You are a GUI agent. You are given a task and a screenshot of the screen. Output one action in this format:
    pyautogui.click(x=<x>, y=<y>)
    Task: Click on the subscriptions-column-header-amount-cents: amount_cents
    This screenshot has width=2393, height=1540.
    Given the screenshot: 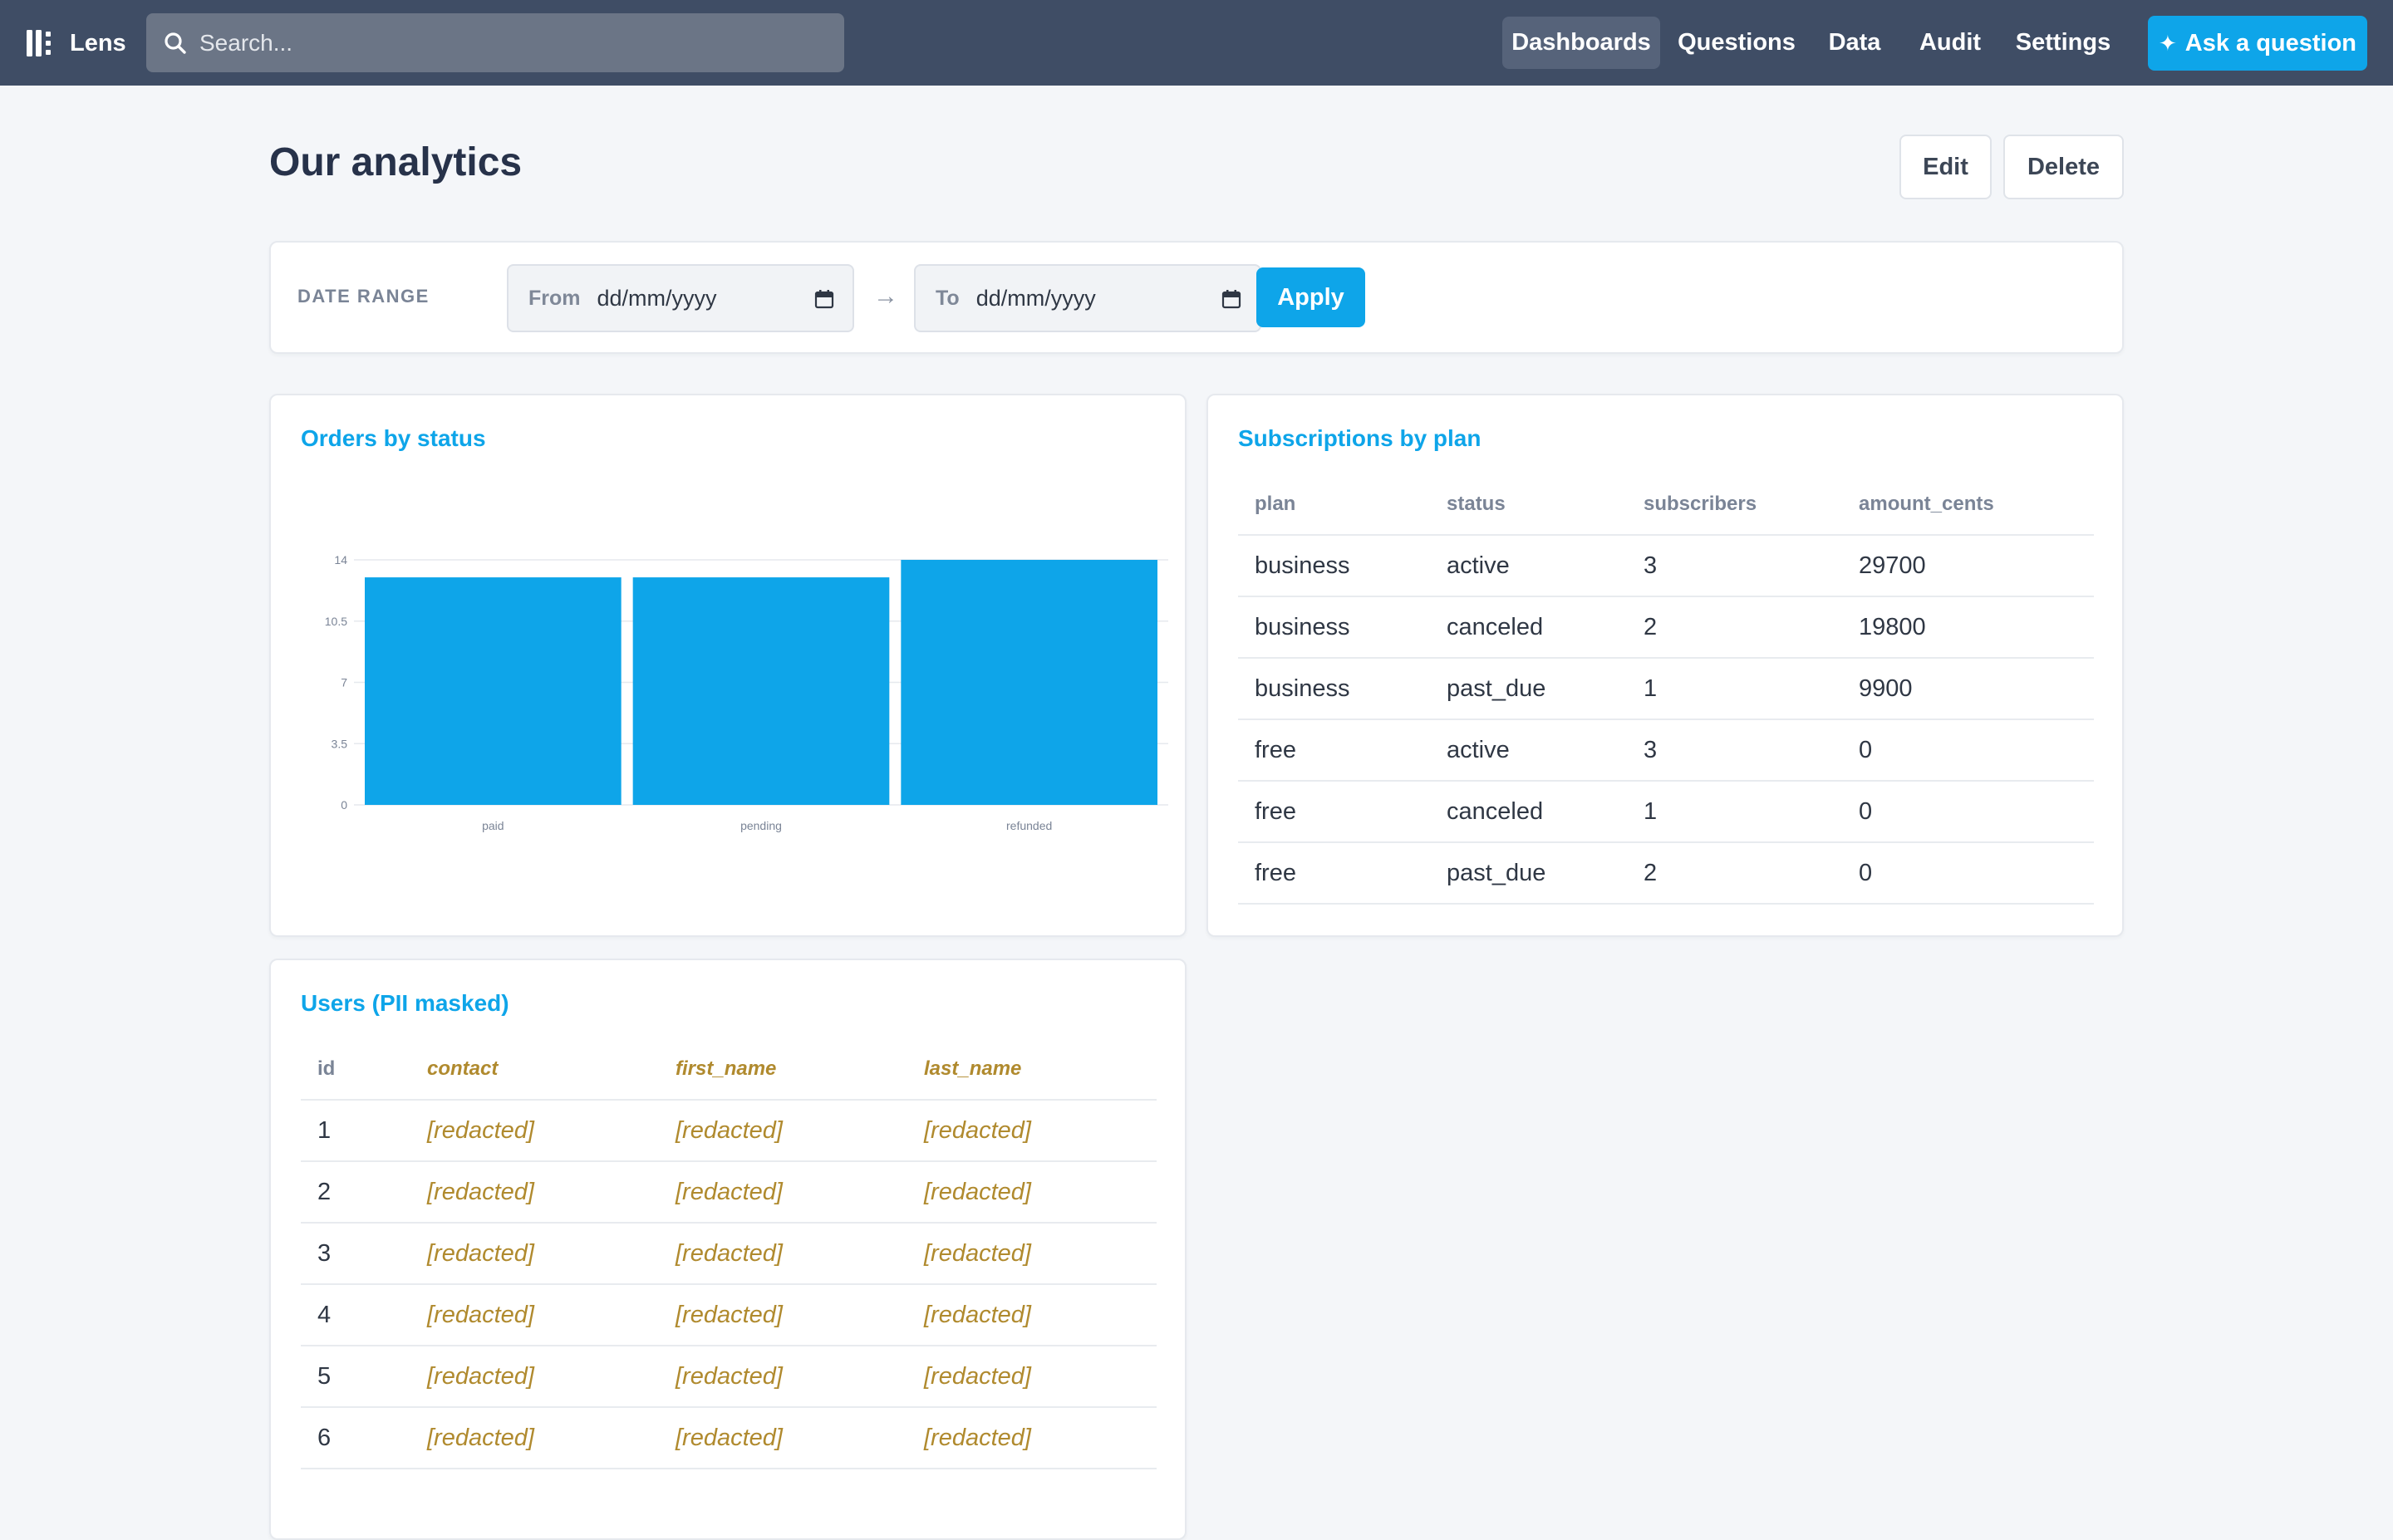 What is the action you would take?
    pyautogui.click(x=1968, y=504)
    